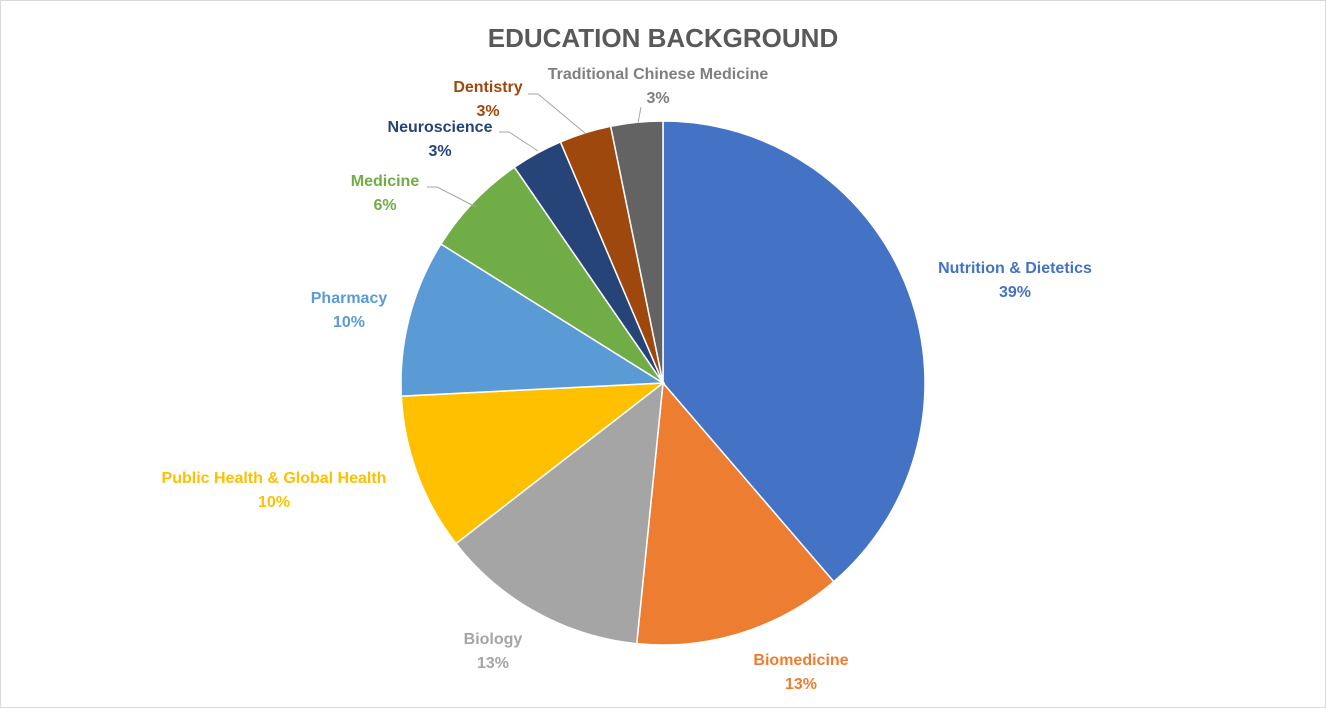 The image size is (1326, 708). What do you see at coordinates (384, 205) in the screenshot?
I see `slice-label-percent: 6%` at bounding box center [384, 205].